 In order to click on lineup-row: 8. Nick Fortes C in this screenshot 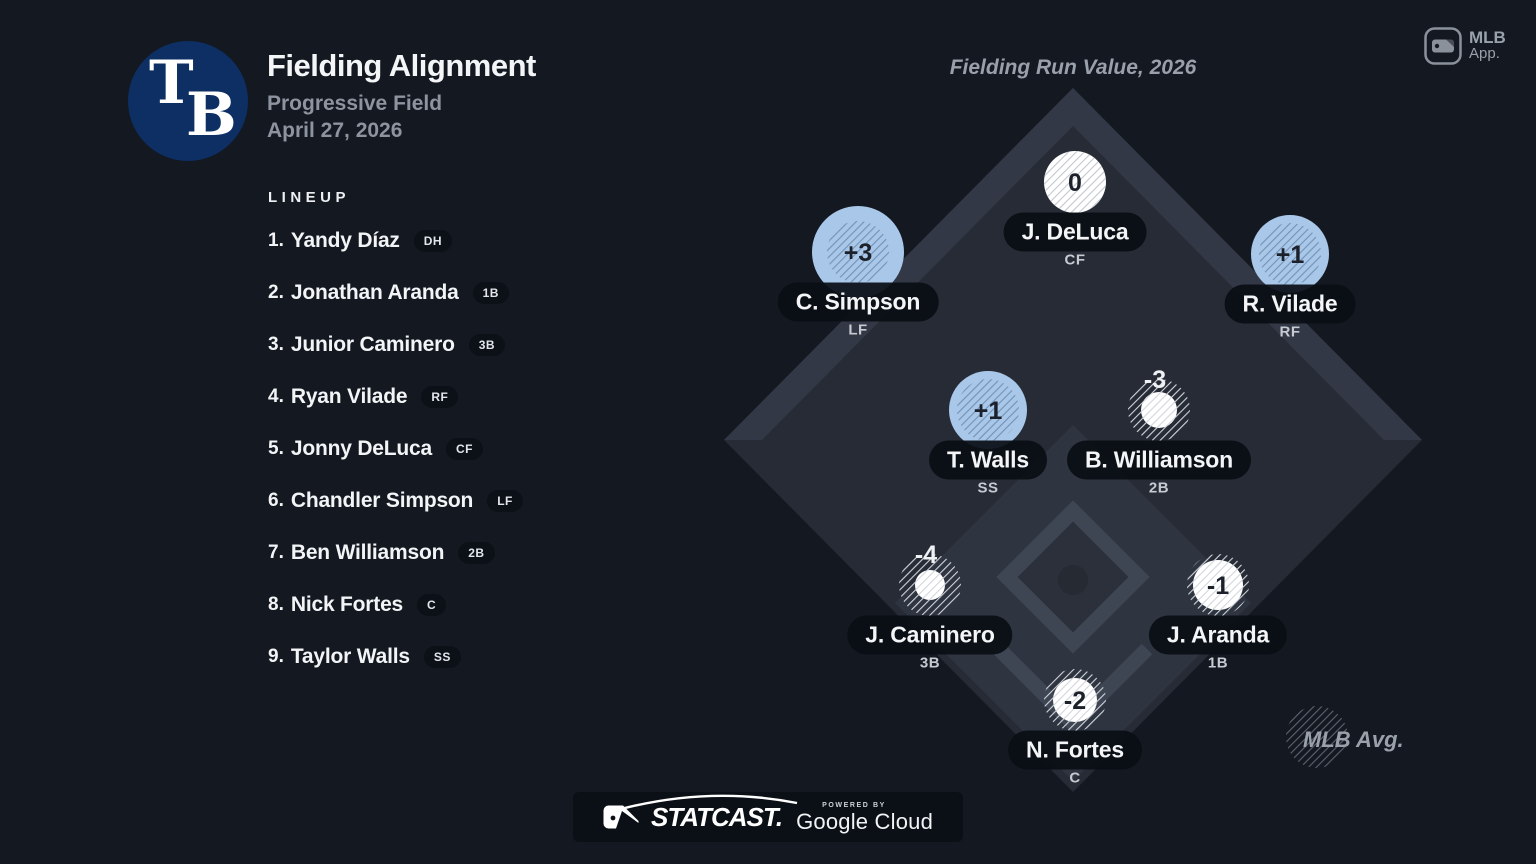, I will do `click(395, 605)`.